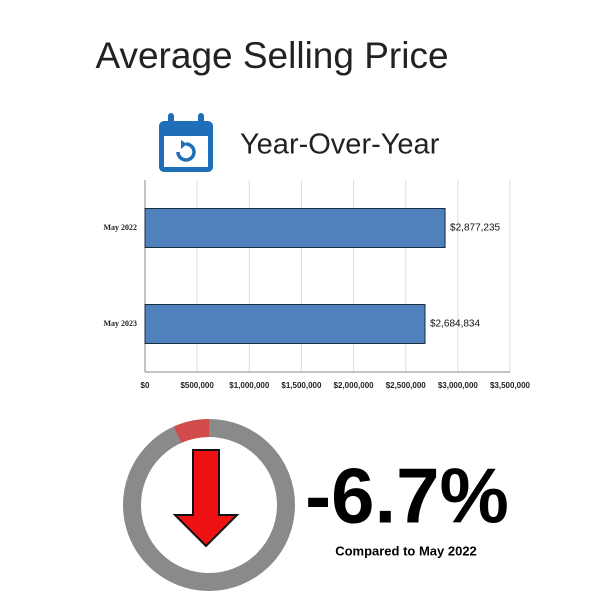 The width and height of the screenshot is (600, 600). I want to click on y-tick-label: May 2022, so click(120, 227).